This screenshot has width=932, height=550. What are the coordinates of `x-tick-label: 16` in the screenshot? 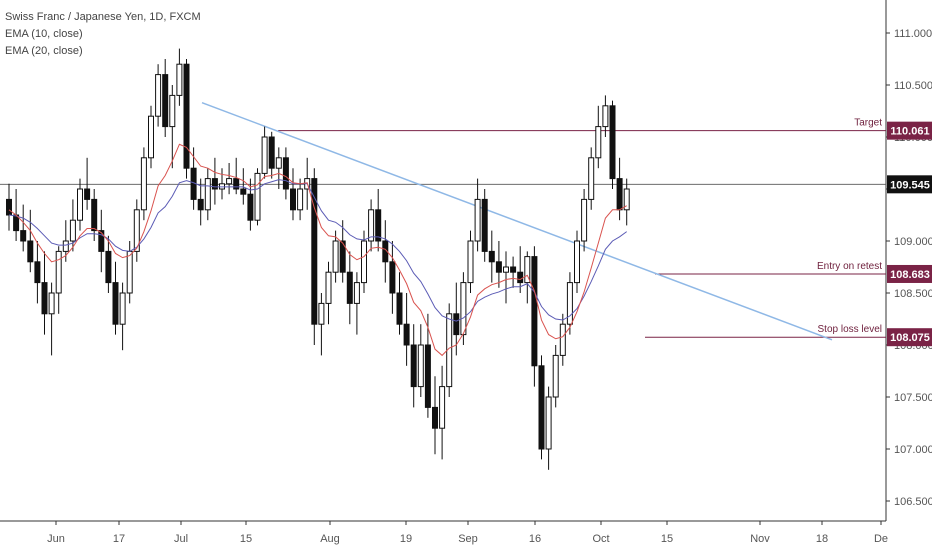 It's located at (535, 539).